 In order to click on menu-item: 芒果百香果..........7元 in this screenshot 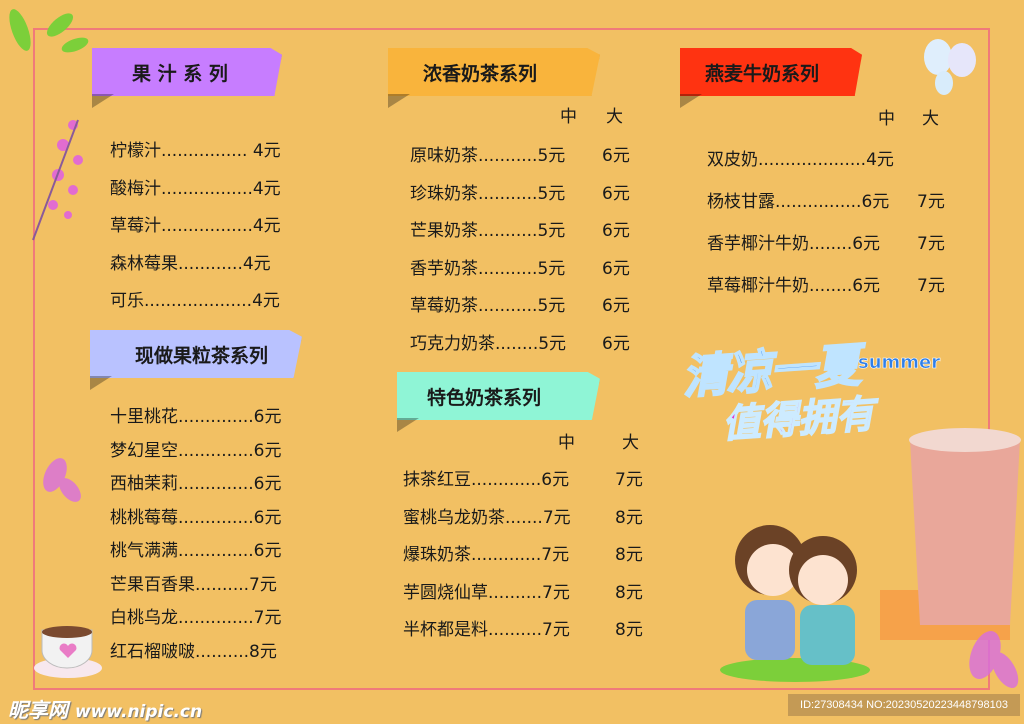, I will do `click(193, 584)`.